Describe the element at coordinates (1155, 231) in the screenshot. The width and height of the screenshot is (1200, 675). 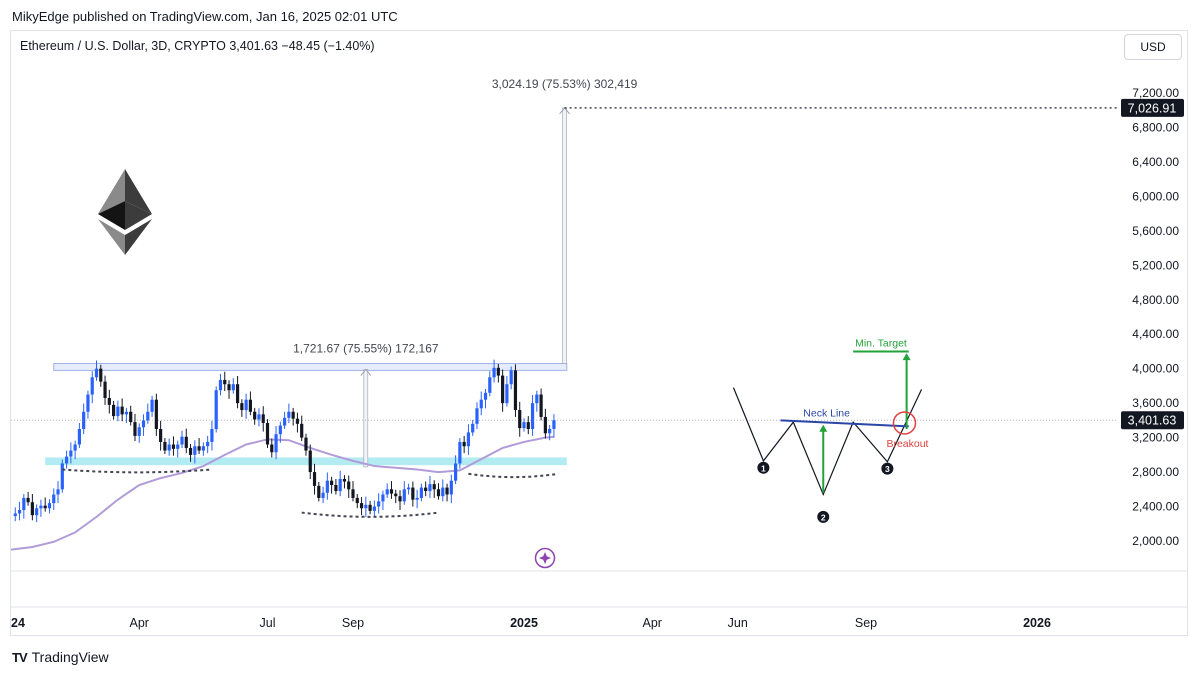
I see `y-axis-tick-label: 5,600.00` at that location.